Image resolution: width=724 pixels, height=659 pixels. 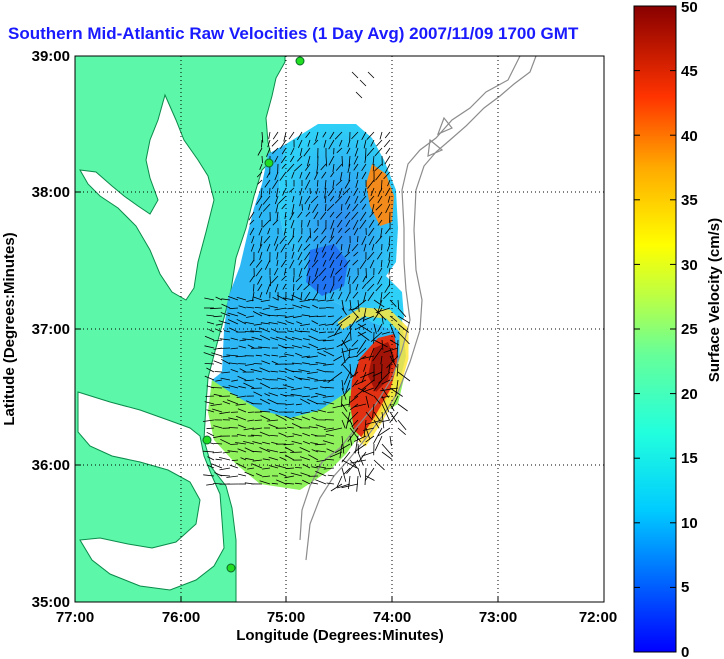 What do you see at coordinates (9, 328) in the screenshot?
I see `y-axis-label: Latitude (Degrees:Minutes)` at bounding box center [9, 328].